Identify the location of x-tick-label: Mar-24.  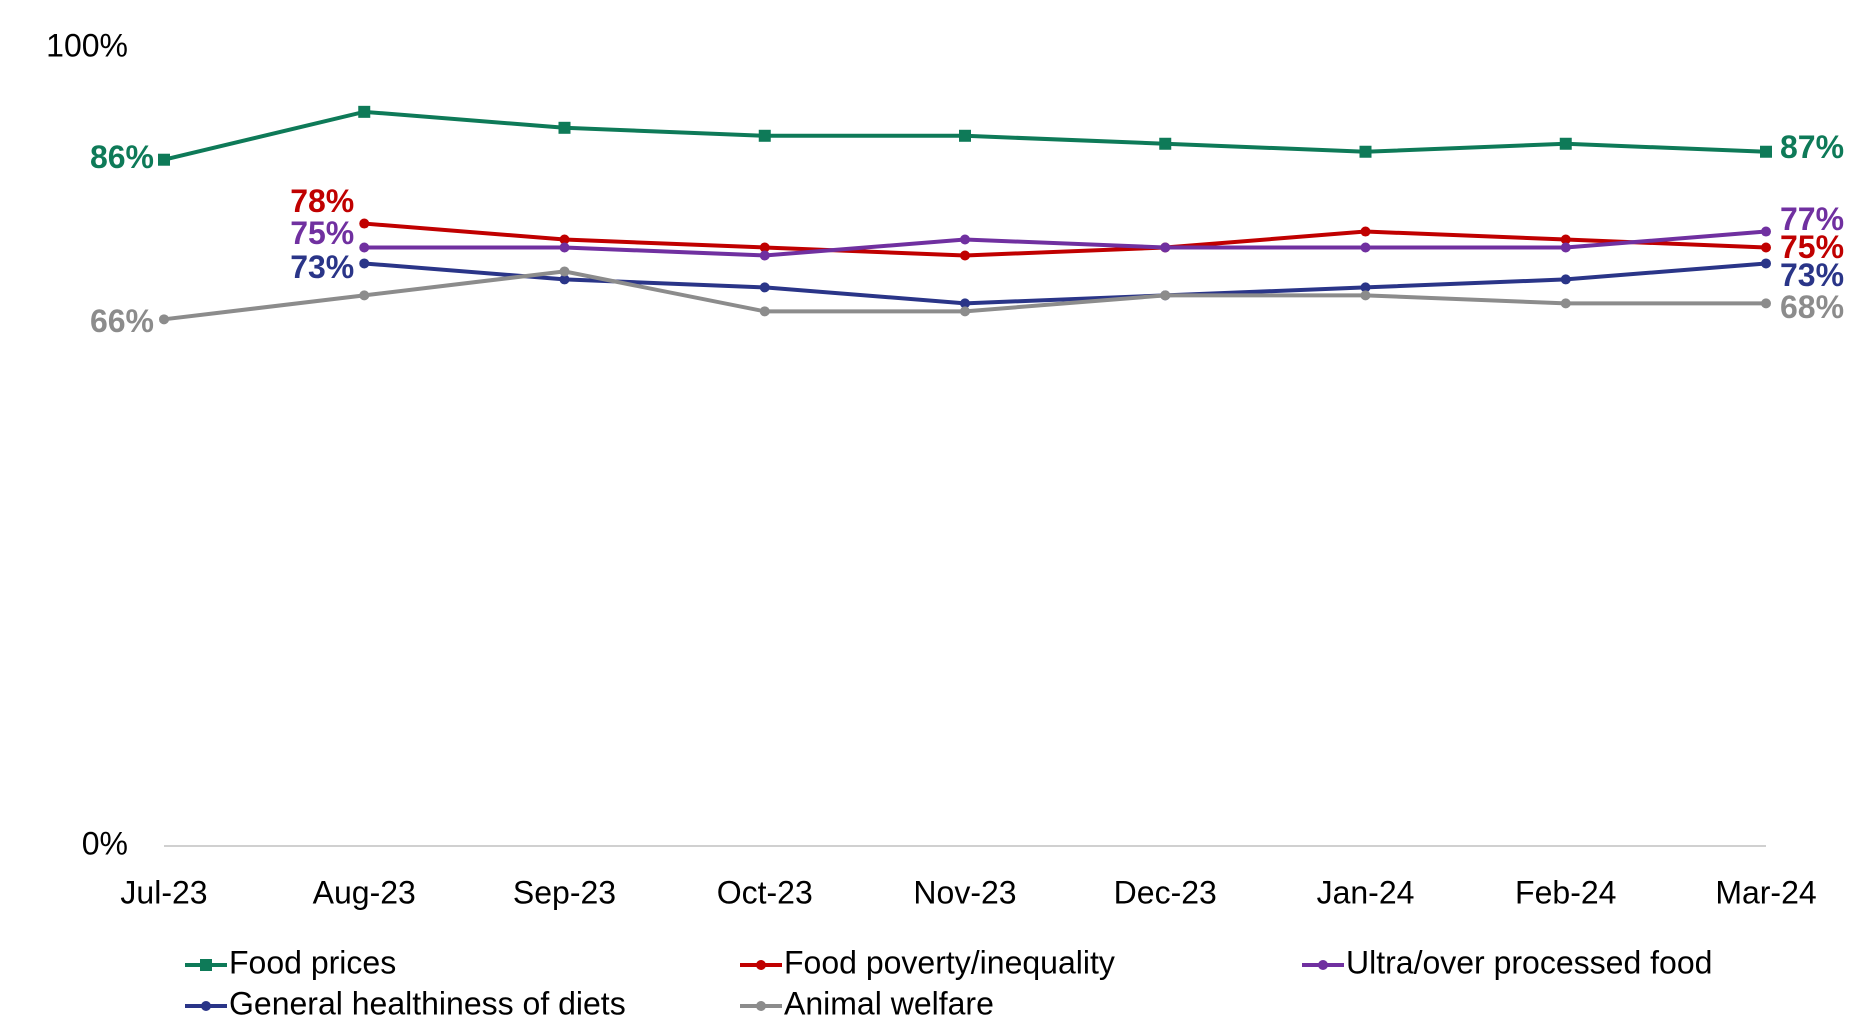
(1765, 892).